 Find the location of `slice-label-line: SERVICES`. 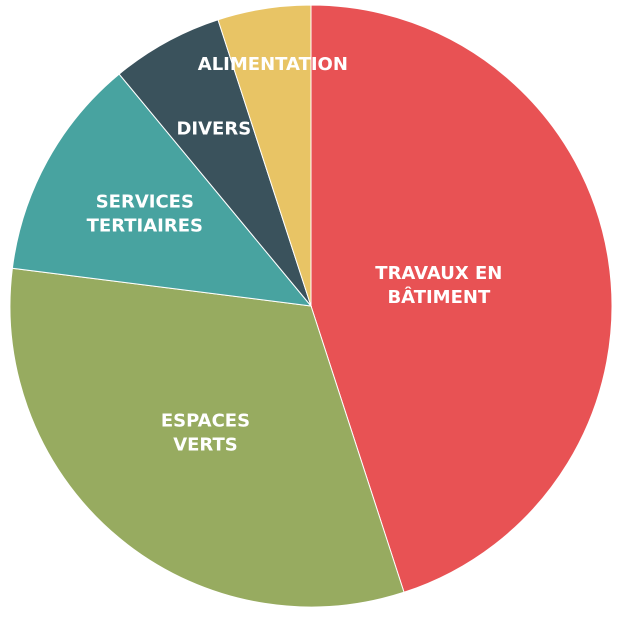

slice-label-line: SERVICES is located at coordinates (145, 202).